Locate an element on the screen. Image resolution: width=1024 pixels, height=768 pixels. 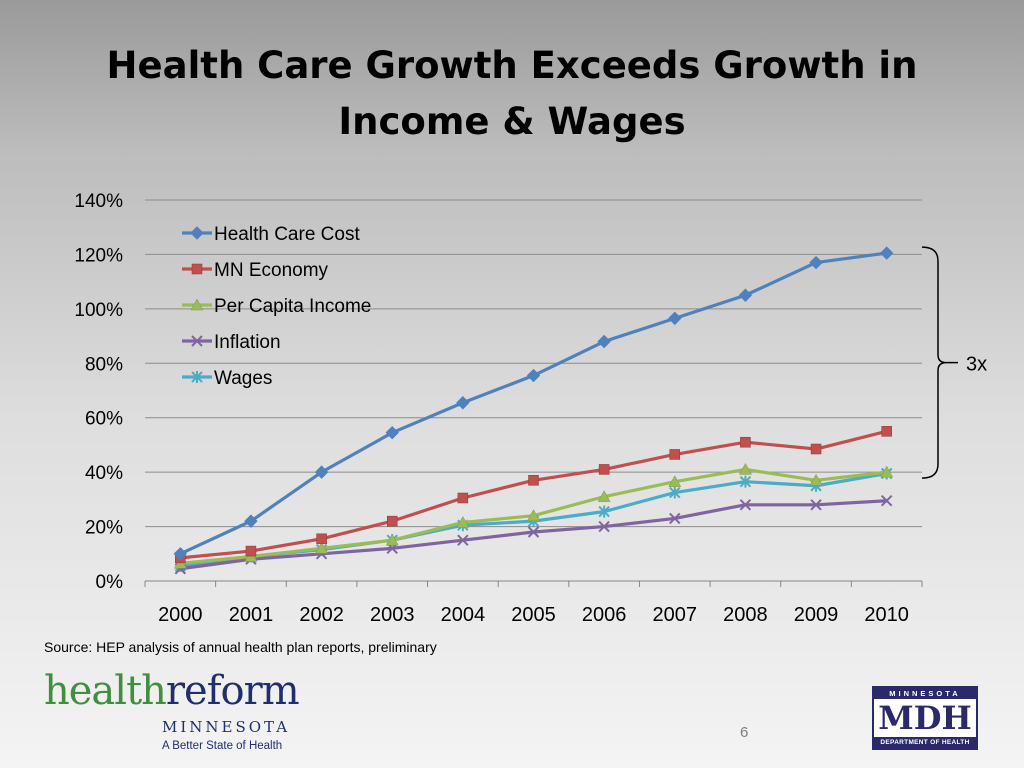
legend-marker-per-capita-income is located at coordinates (197, 304).